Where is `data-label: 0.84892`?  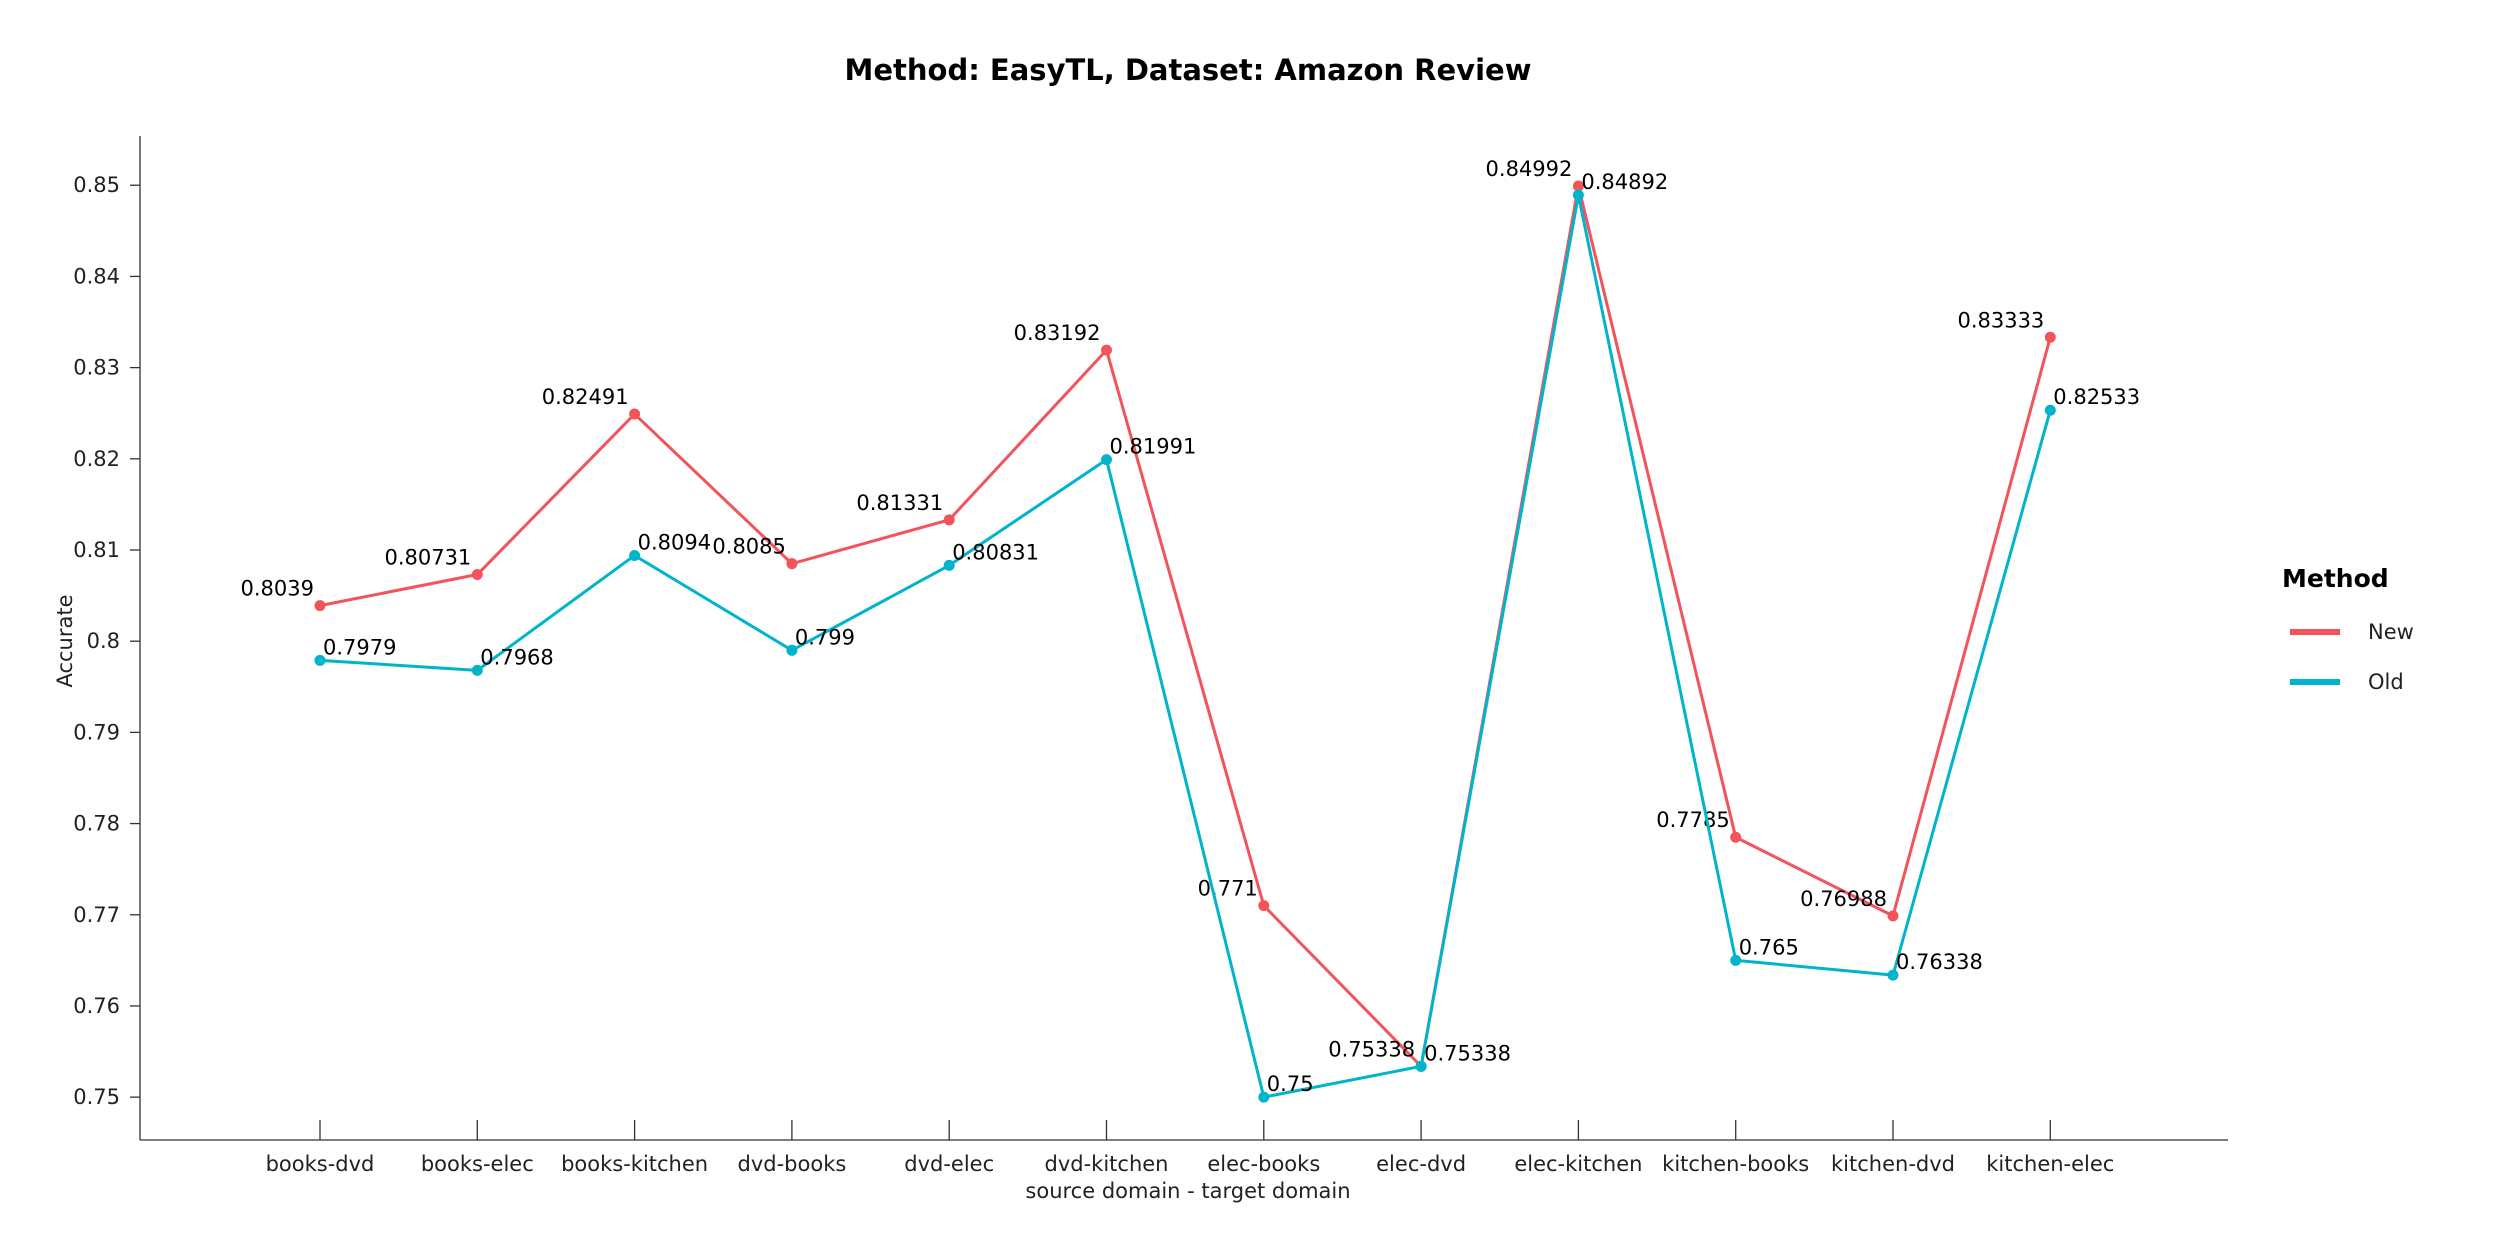
data-label: 0.84892 is located at coordinates (1624, 182).